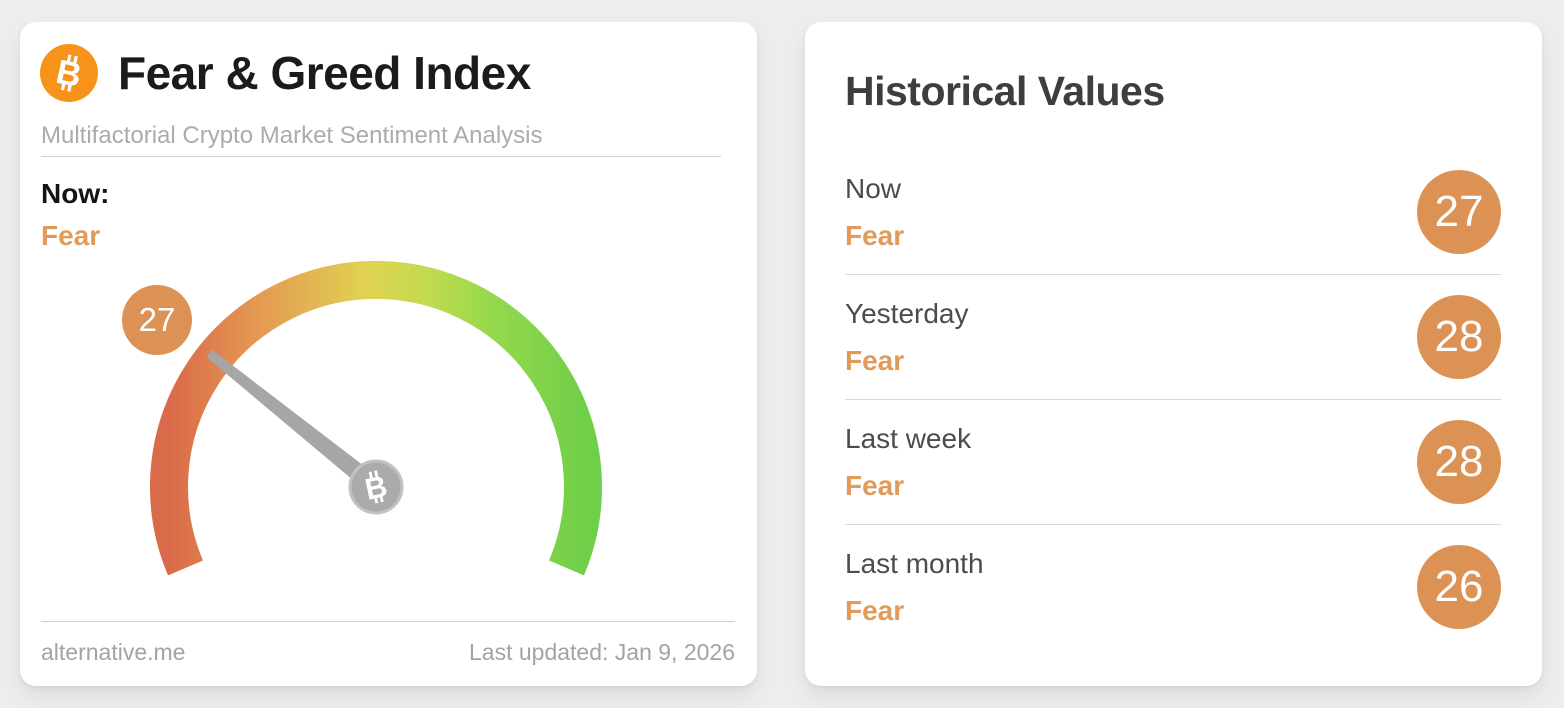  What do you see at coordinates (113, 652) in the screenshot?
I see `source-link: alternative.me` at bounding box center [113, 652].